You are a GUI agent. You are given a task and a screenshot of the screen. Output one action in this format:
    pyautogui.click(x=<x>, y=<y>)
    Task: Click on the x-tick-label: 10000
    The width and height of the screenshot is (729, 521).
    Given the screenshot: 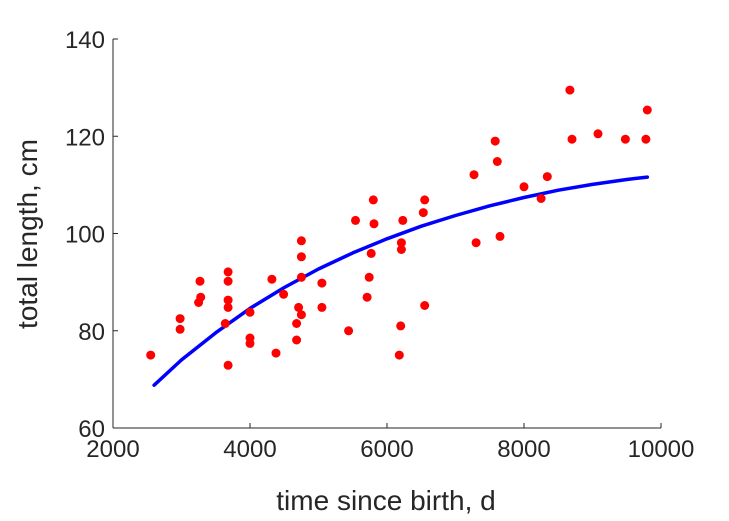 What is the action you would take?
    pyautogui.click(x=661, y=449)
    